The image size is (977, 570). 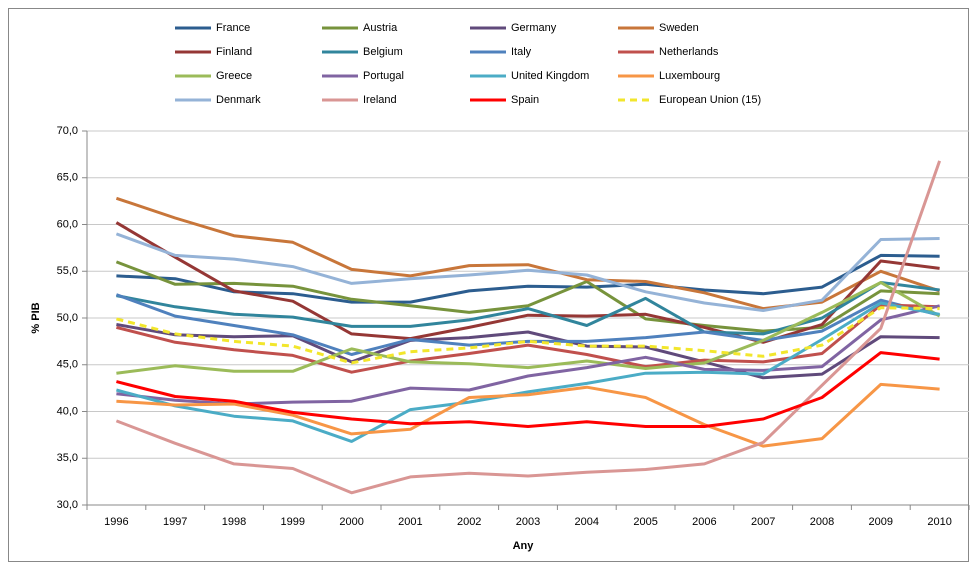 What do you see at coordinates (67, 224) in the screenshot?
I see `y-tick-label: 60,0` at bounding box center [67, 224].